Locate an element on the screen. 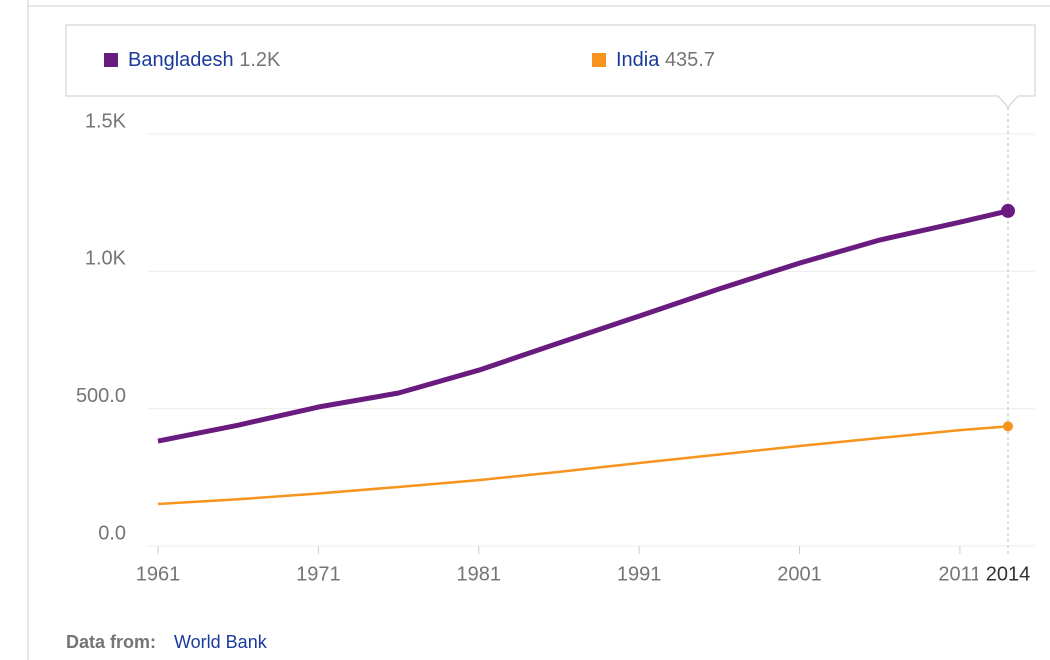 The width and height of the screenshot is (1050, 660). legend-value: 435.7 is located at coordinates (690, 60).